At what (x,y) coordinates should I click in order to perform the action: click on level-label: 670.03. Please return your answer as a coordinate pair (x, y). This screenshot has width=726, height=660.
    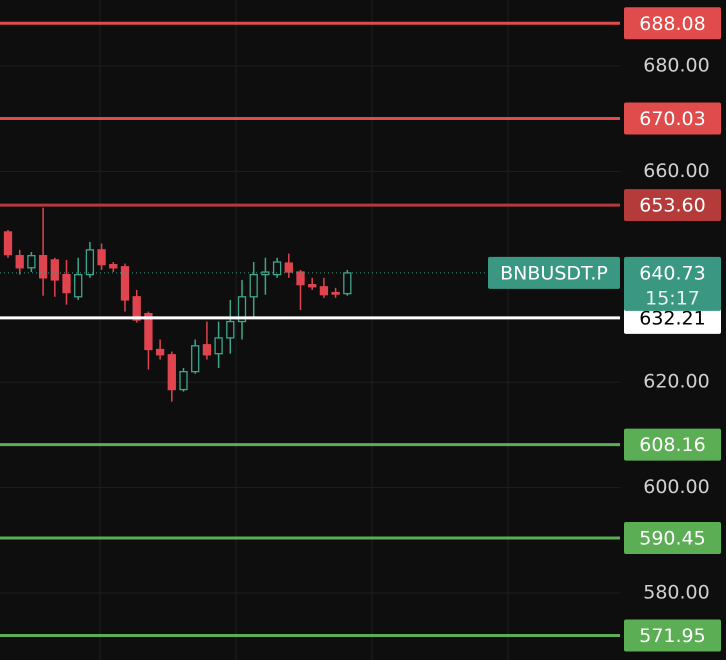
    Looking at the image, I should click on (672, 119).